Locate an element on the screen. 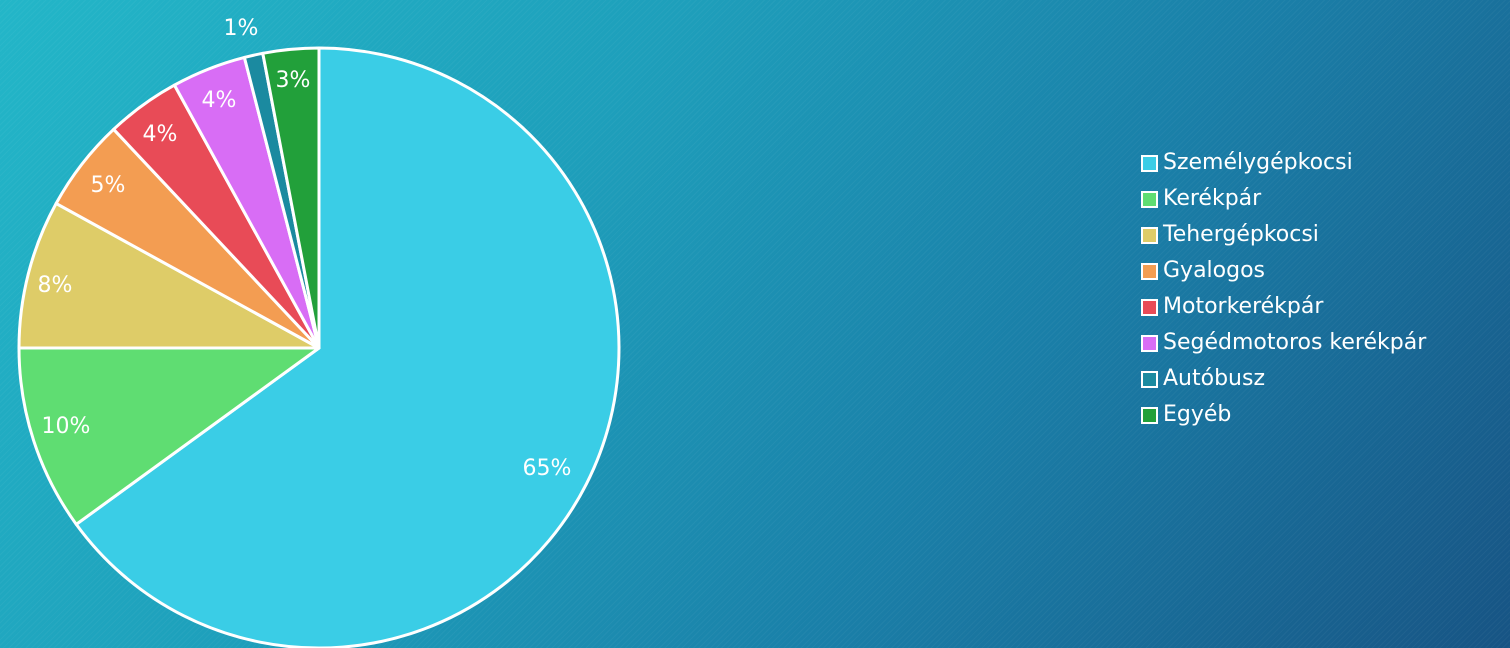  legend-label-6: Autóbusz is located at coordinates (1214, 378).